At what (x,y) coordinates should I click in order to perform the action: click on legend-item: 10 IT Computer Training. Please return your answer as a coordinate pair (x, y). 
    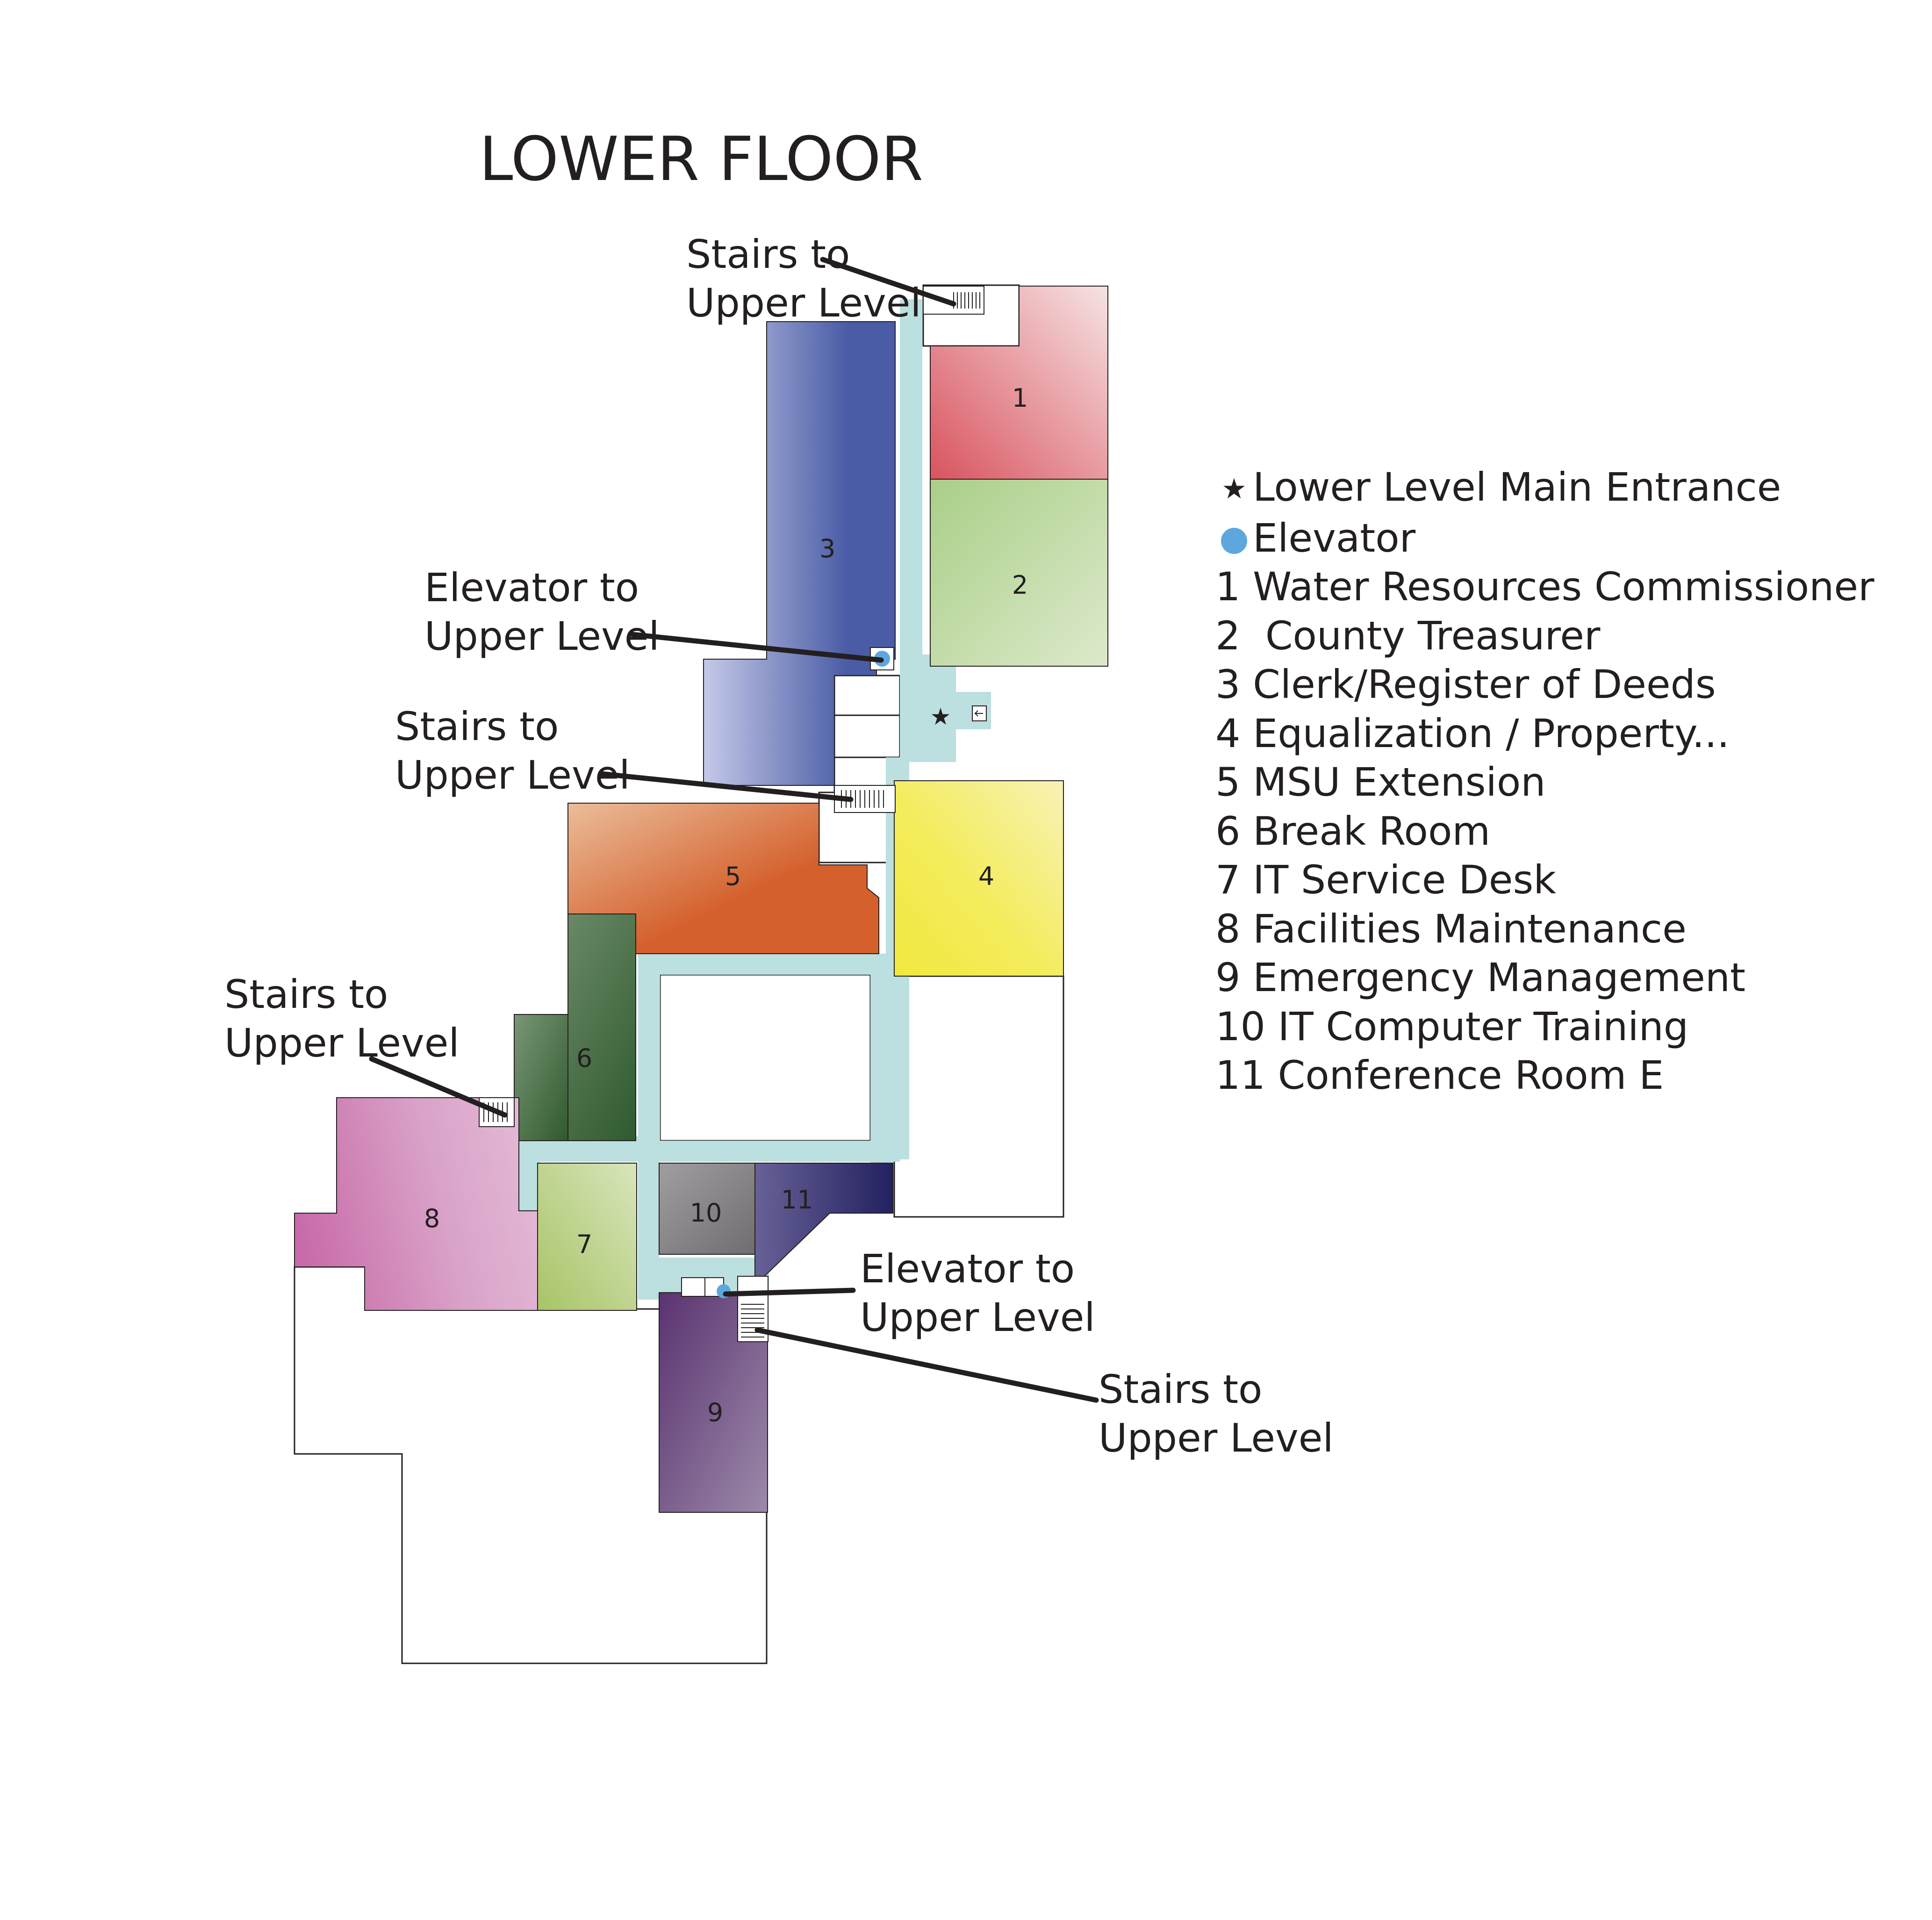
    Looking at the image, I should click on (1452, 1026).